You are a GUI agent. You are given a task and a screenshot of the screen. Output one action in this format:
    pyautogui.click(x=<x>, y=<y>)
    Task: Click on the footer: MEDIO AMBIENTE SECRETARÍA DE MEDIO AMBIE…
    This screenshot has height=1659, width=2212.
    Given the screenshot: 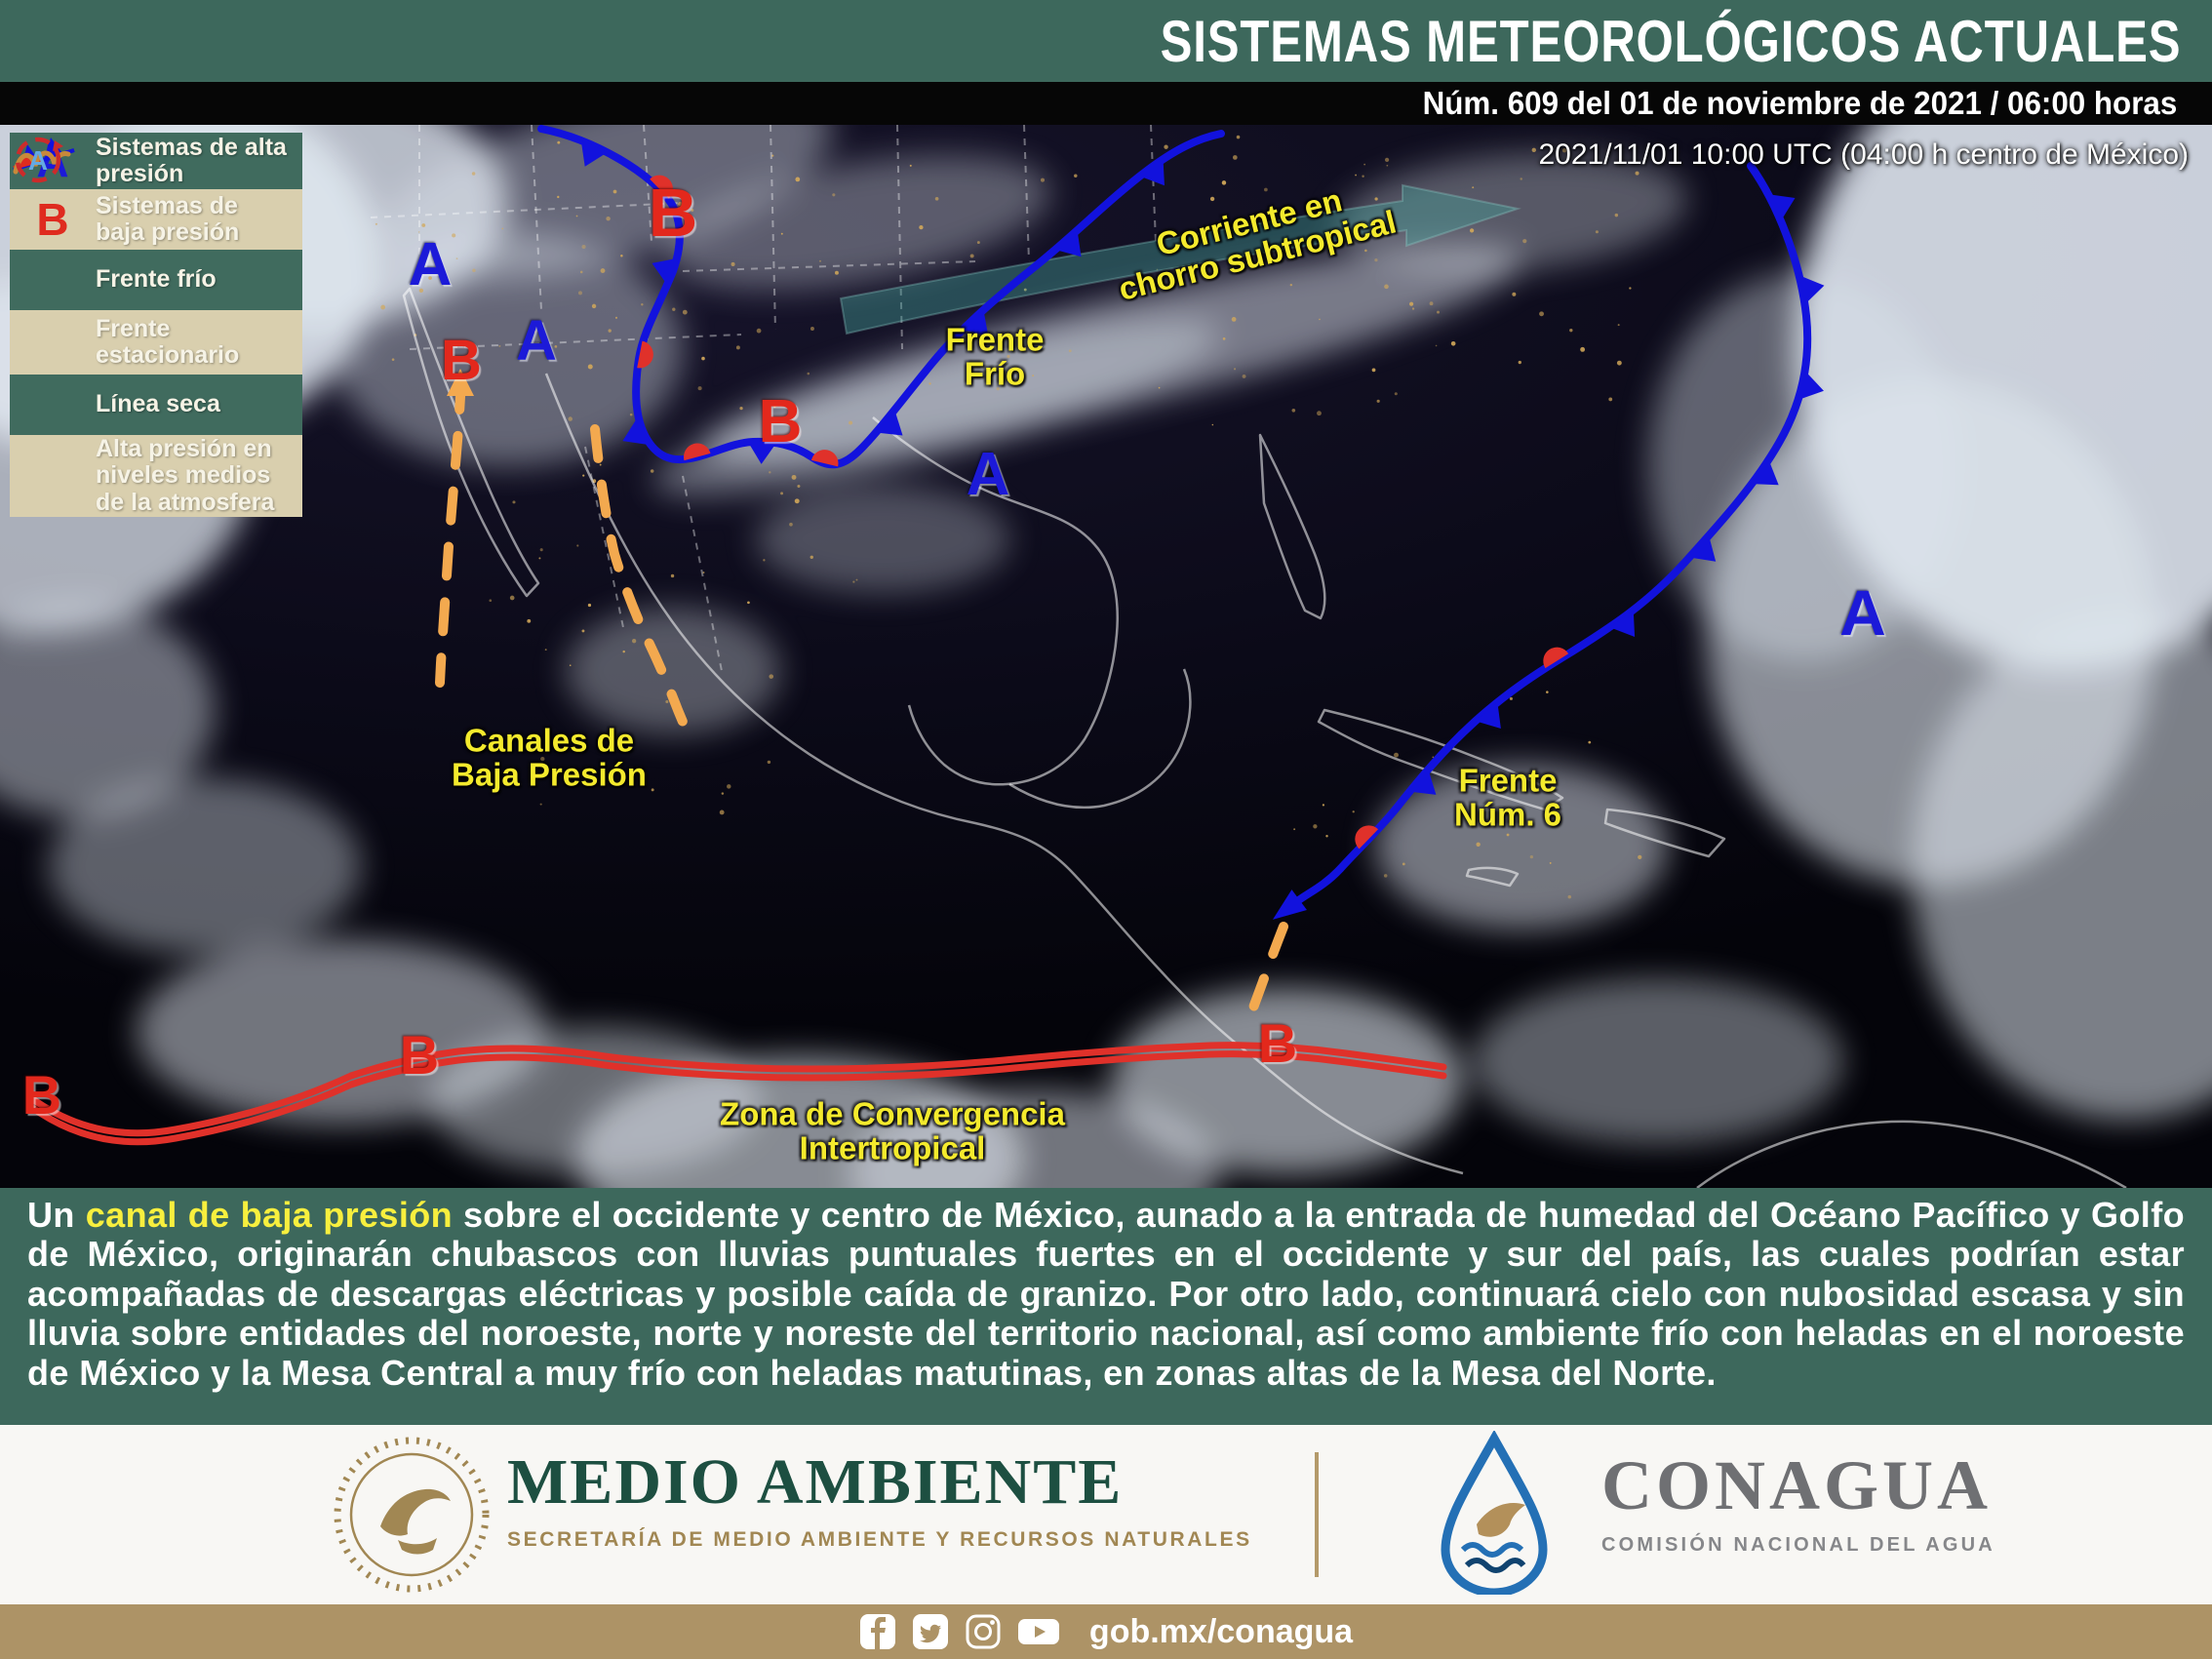 What is the action you would take?
    pyautogui.click(x=1106, y=1514)
    